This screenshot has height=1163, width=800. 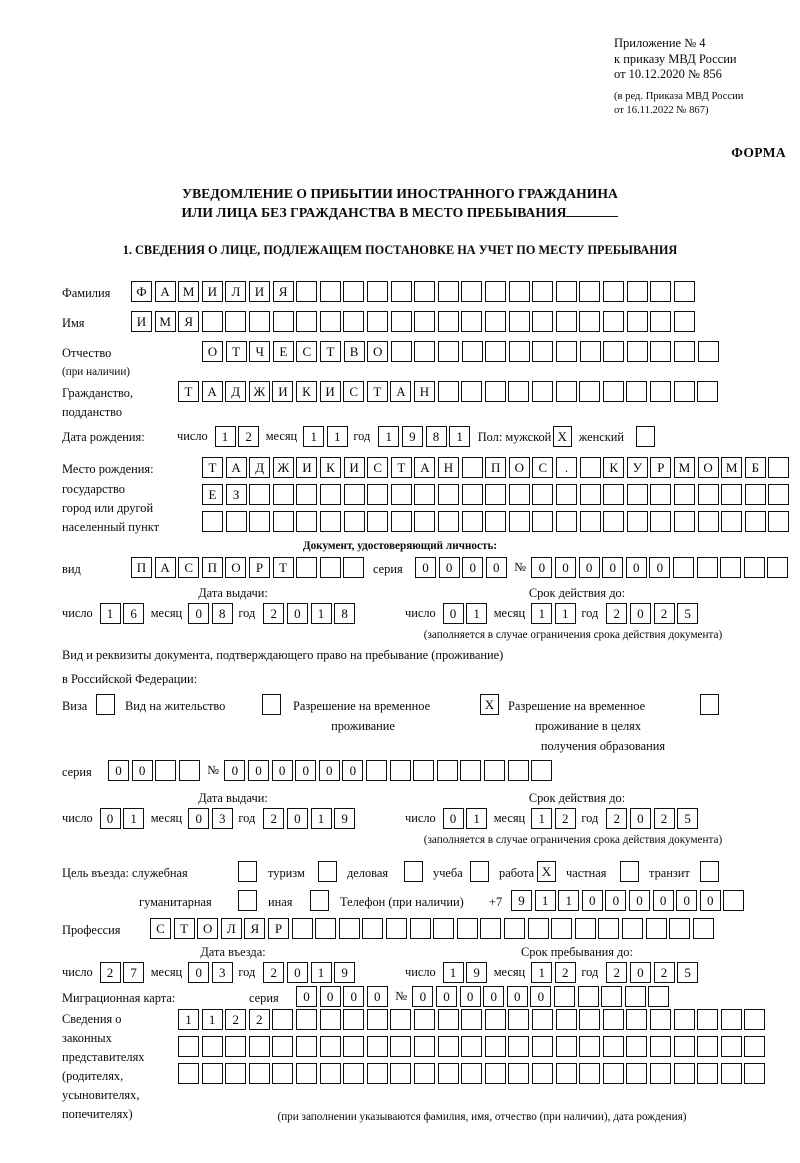 What do you see at coordinates (378, 467) in the screenshot?
I see `birthplace-row1-cell: С` at bounding box center [378, 467].